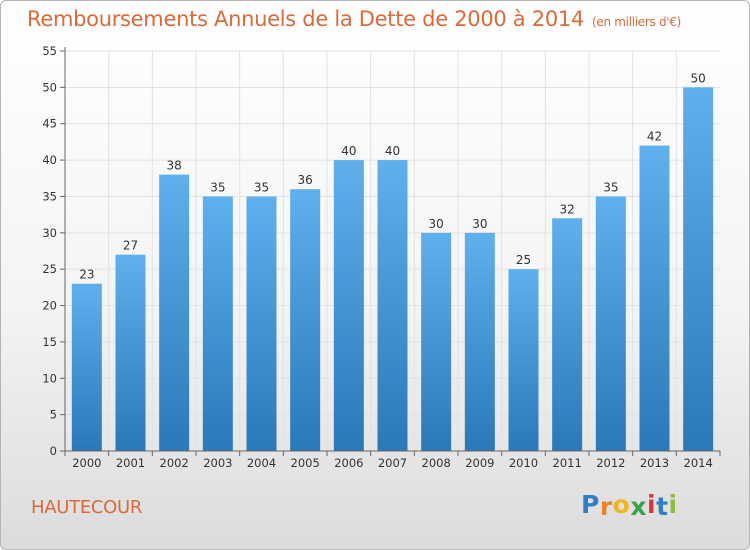 Image resolution: width=750 pixels, height=550 pixels. Describe the element at coordinates (567, 463) in the screenshot. I see `x-tick-label: 2011` at that location.